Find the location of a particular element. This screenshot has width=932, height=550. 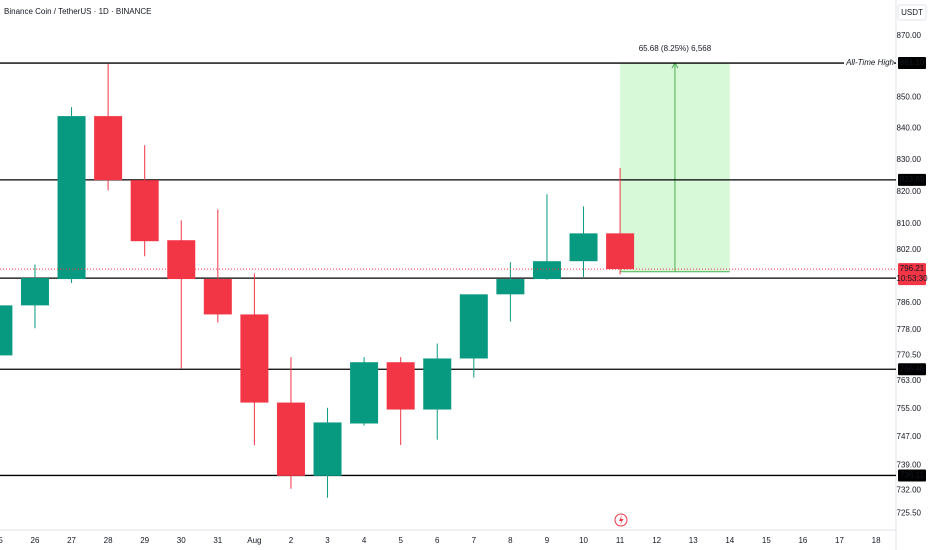

y-tick-label: 755.00 is located at coordinates (909, 408).